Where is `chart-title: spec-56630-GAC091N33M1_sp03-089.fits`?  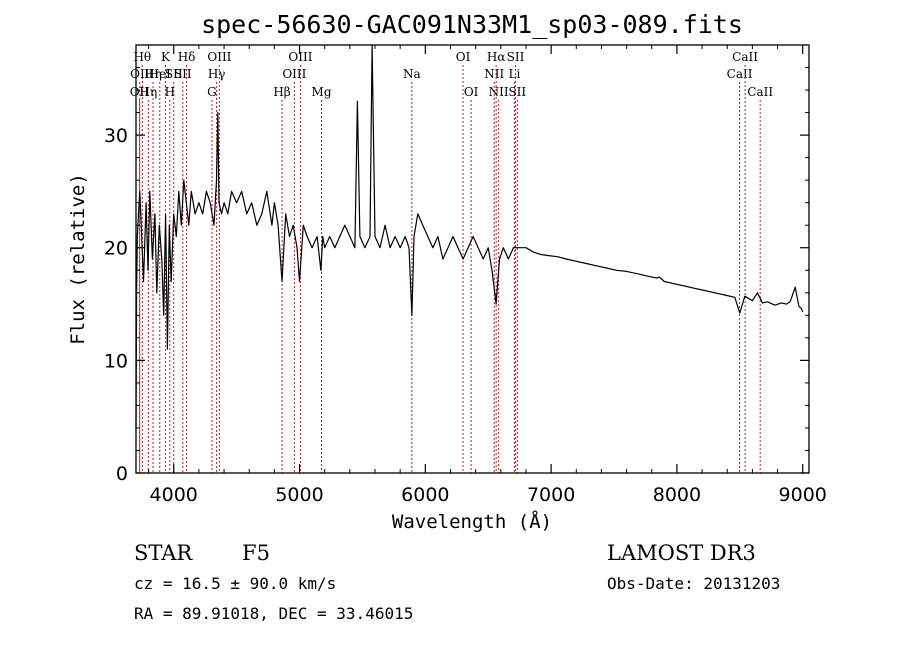 chart-title: spec-56630-GAC091N33M1_sp03-089.fits is located at coordinates (472, 24).